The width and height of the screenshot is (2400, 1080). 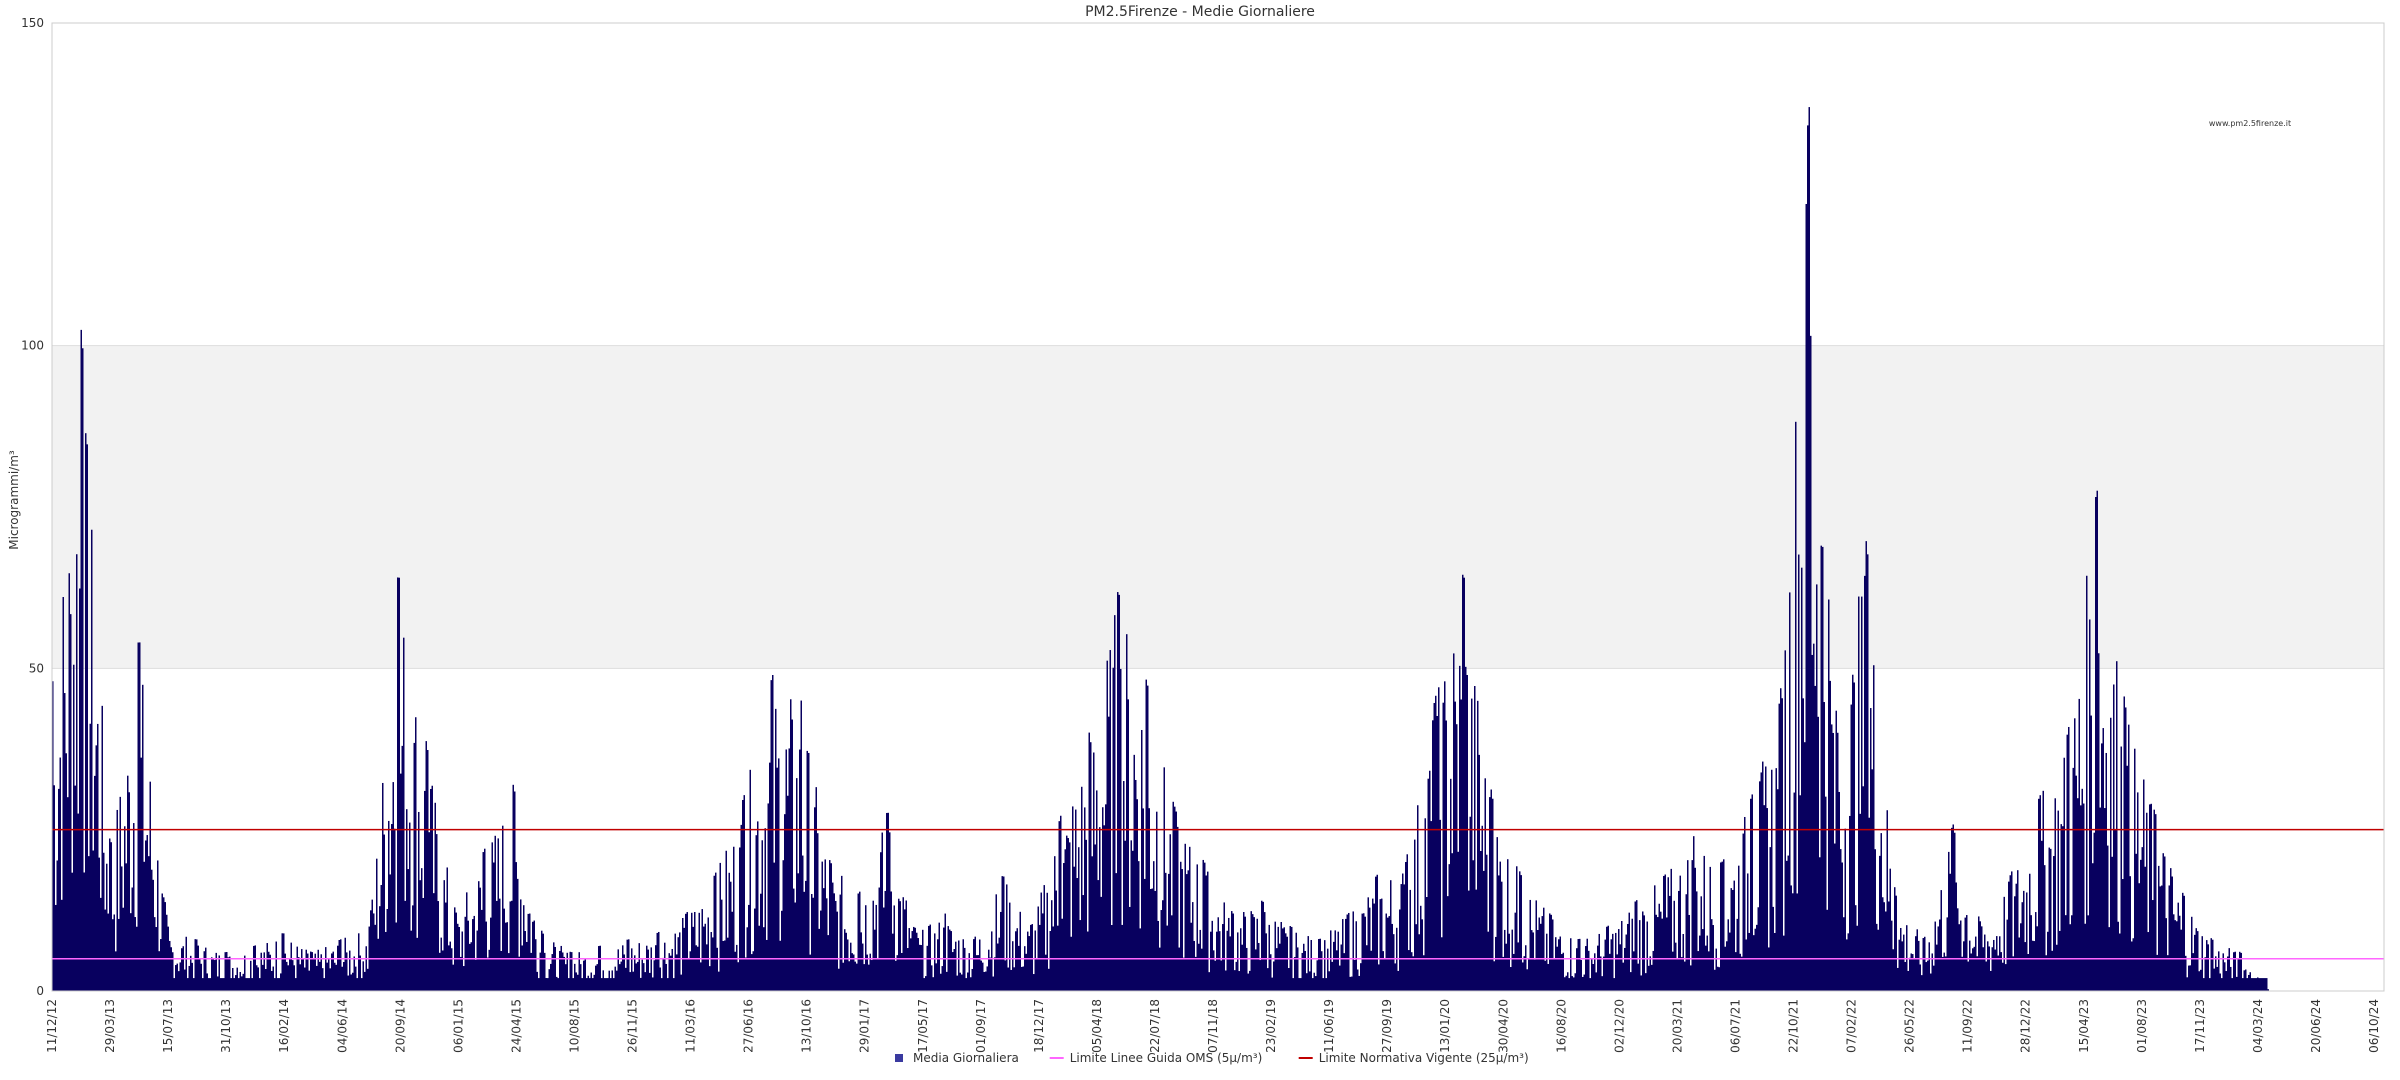 I want to click on legend-label: Media Giornaliera, so click(x=966, y=1058).